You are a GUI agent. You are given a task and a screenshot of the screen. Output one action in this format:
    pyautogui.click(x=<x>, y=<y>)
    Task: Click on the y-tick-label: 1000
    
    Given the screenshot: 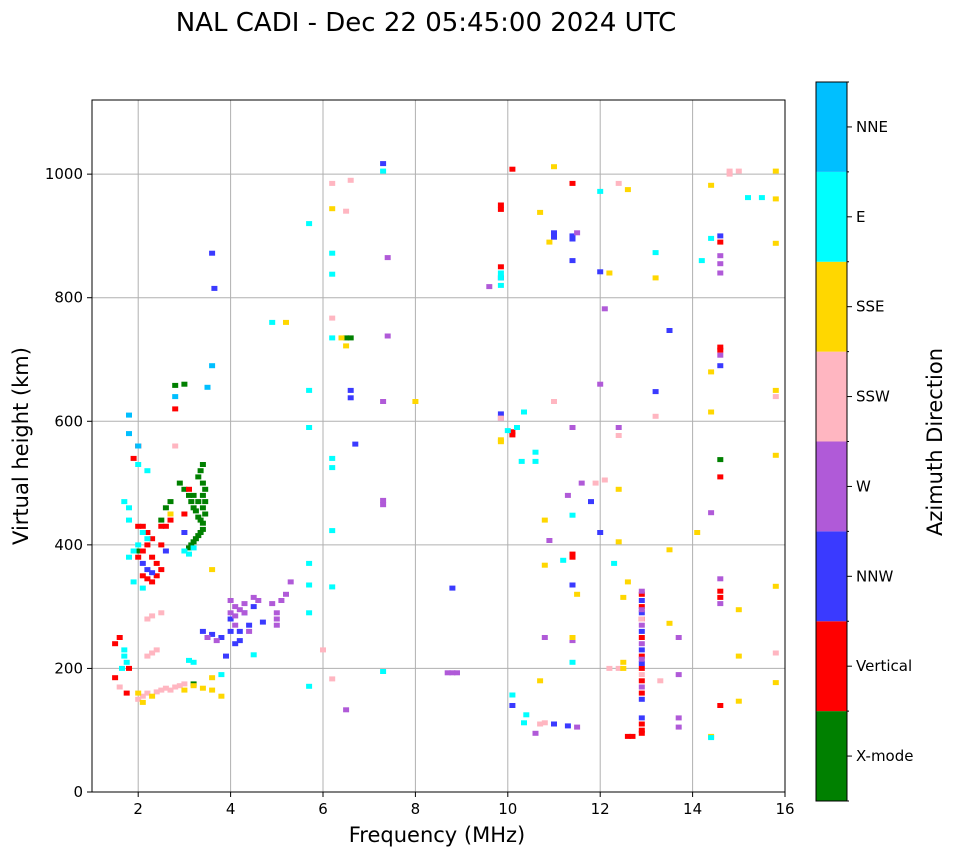 What is the action you would take?
    pyautogui.click(x=64, y=174)
    